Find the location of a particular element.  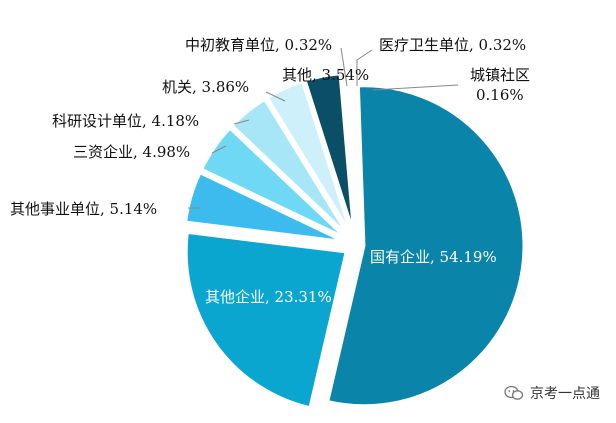

slice-label-9: 城镇社区 0.16% is located at coordinates (500, 85).